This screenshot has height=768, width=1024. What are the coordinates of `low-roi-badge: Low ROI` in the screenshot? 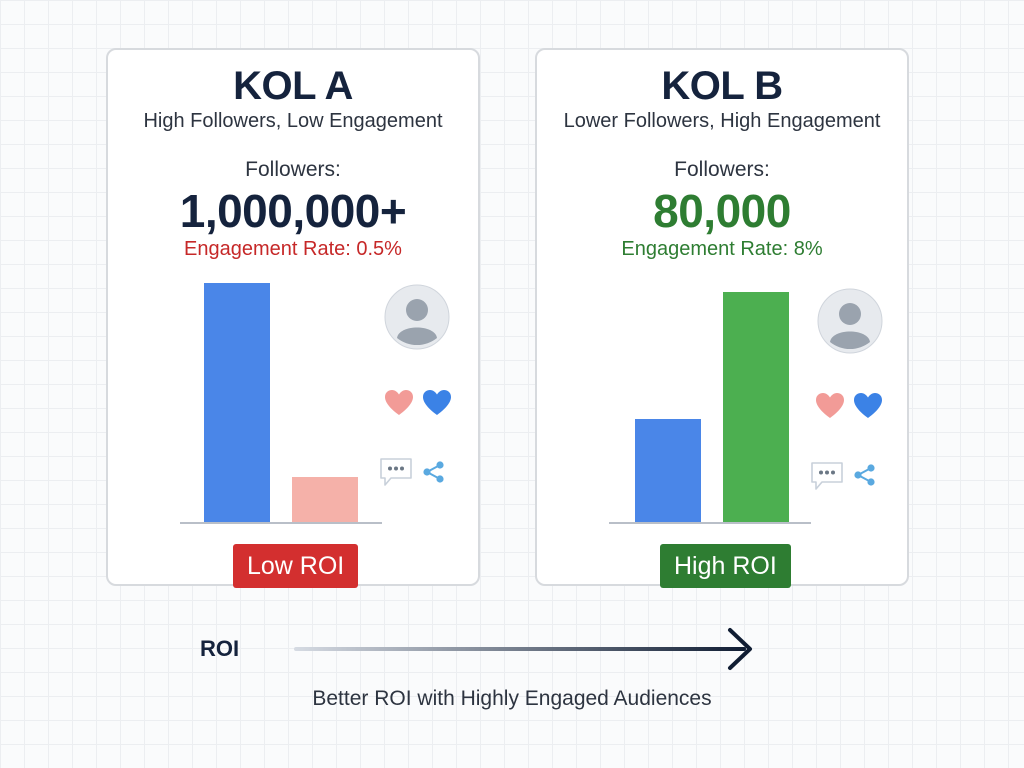 It's located at (296, 566).